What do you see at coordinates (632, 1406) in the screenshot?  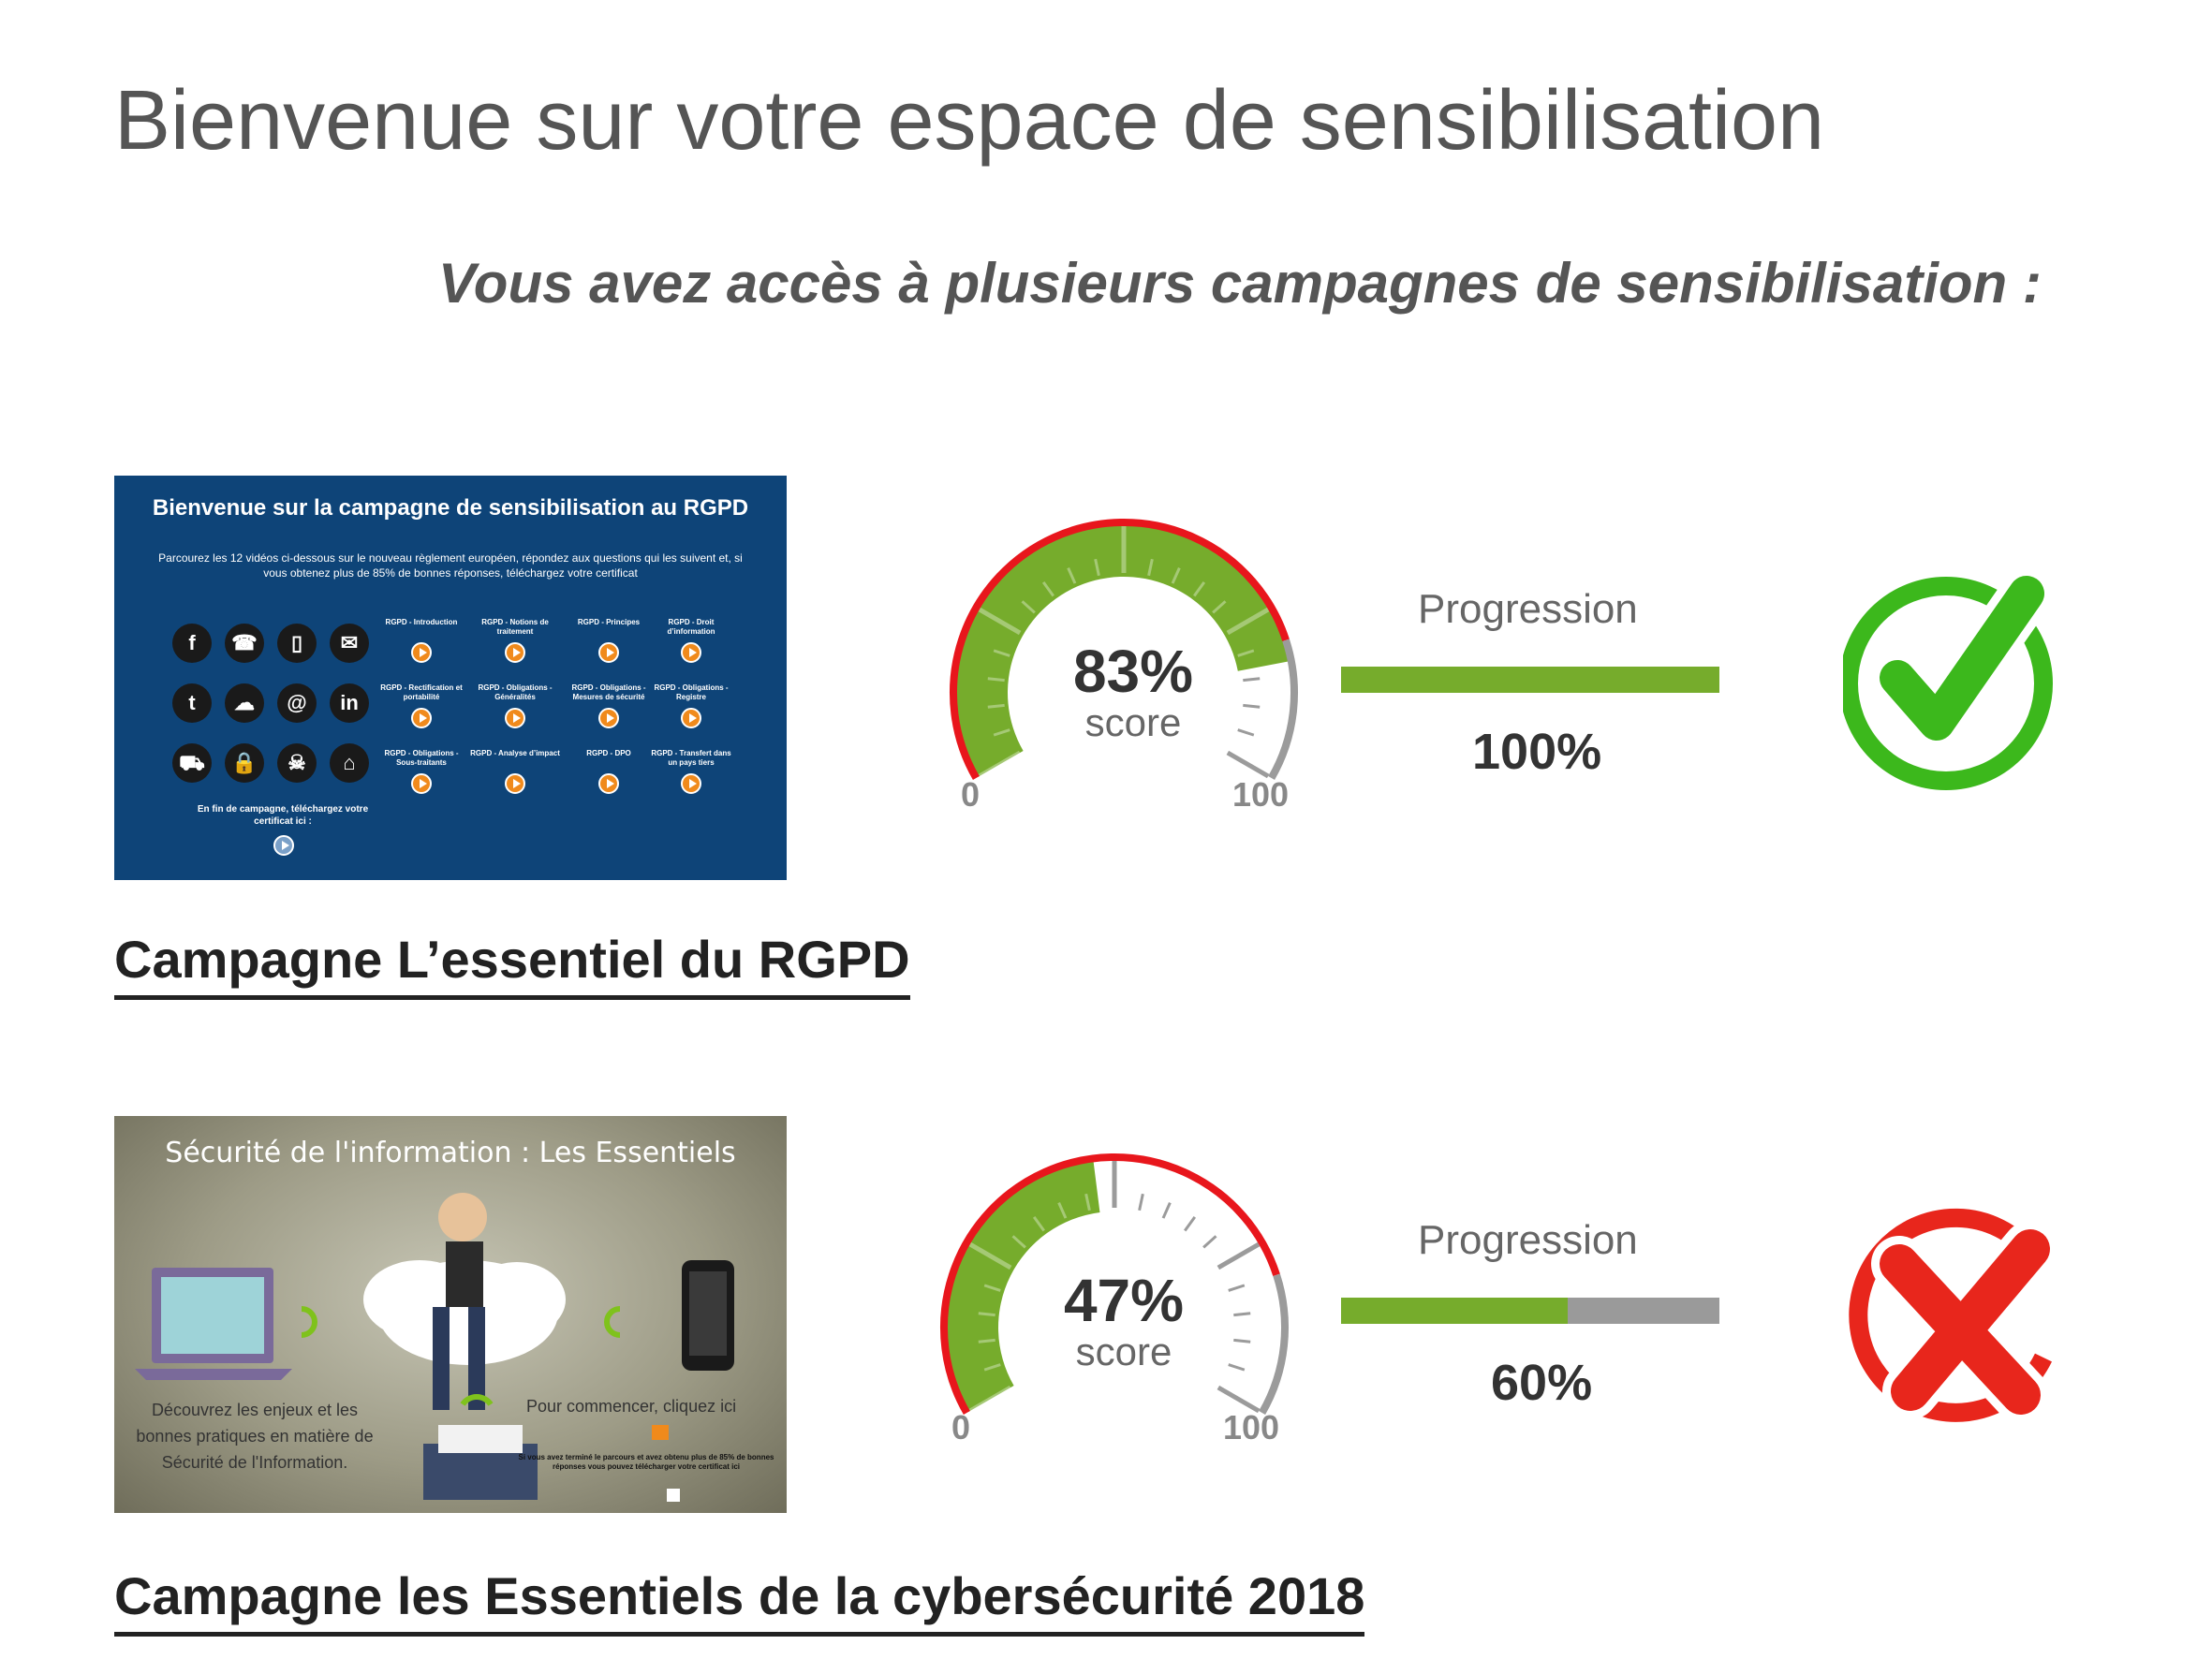 I see `start-link: Pour commencer, cliquez ici` at bounding box center [632, 1406].